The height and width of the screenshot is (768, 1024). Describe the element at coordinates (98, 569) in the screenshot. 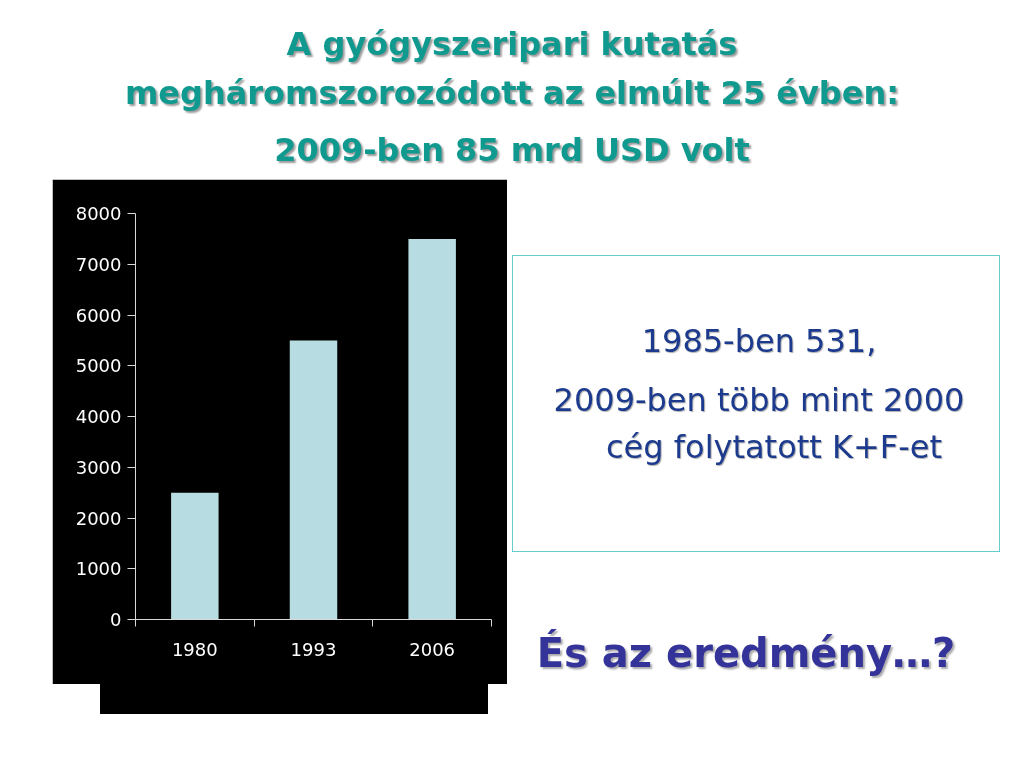

I see `y-tick-label: 1000` at that location.